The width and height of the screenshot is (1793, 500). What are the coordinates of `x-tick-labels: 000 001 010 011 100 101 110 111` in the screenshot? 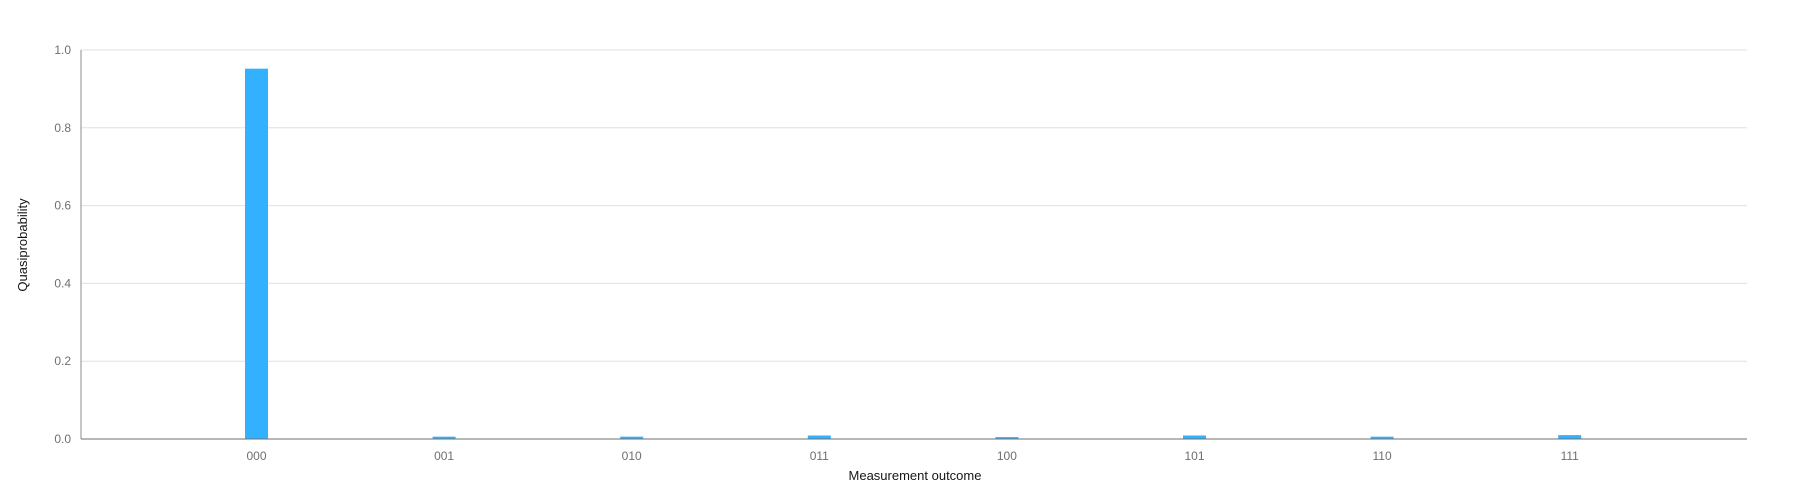 It's located at (912, 456).